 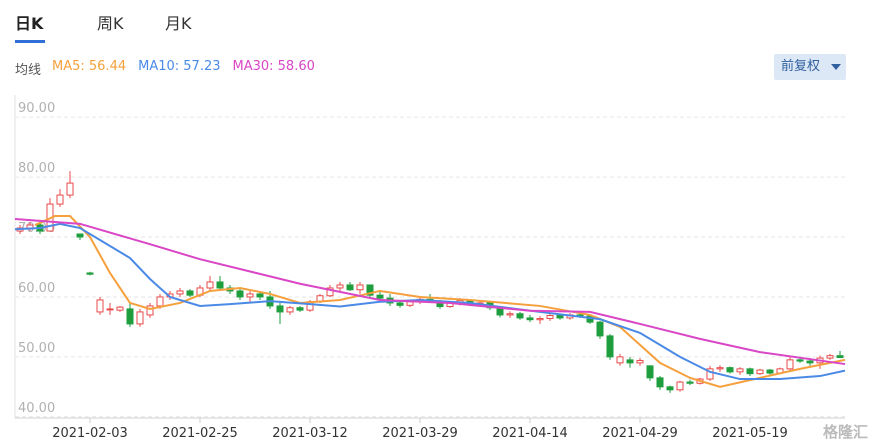 What do you see at coordinates (90, 433) in the screenshot?
I see `x-tick-label: 2021-02-03` at bounding box center [90, 433].